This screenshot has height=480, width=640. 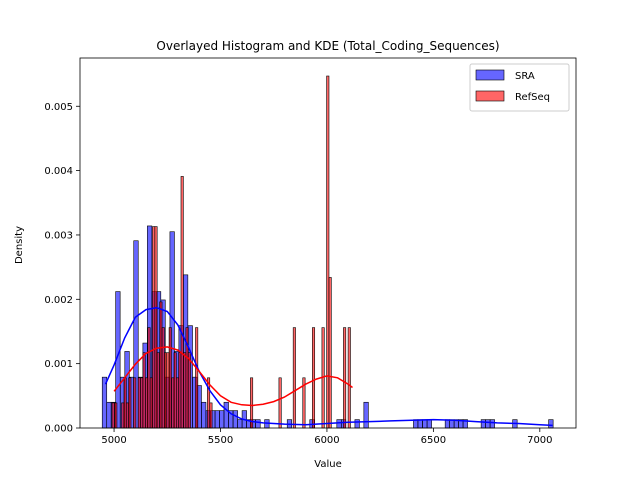 I want to click on legend: SRA RefSeq, so click(x=519, y=87).